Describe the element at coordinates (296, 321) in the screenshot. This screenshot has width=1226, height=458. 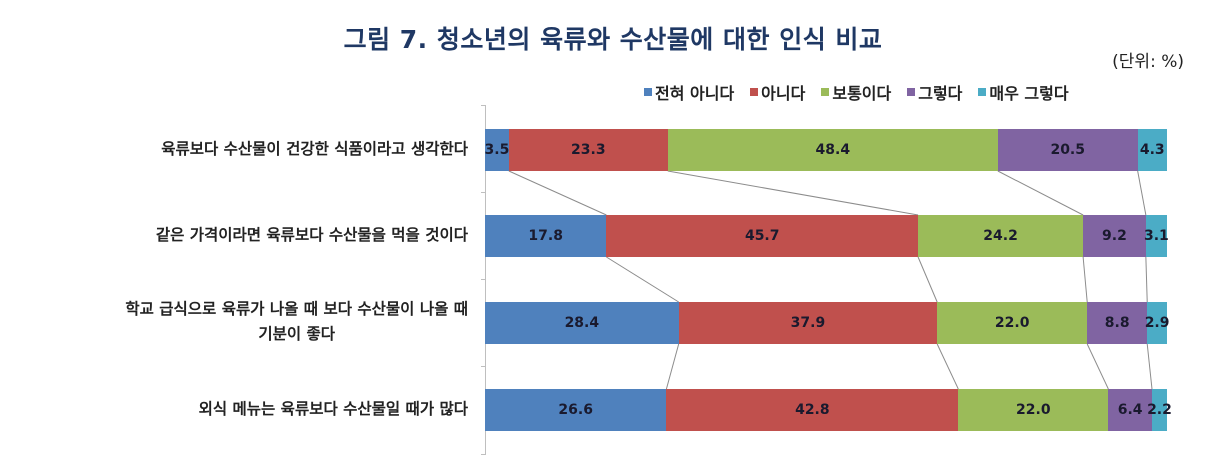
I see `category-label: 학교 급식으로 육류가 나올 때 보다 수산물이 나올 때 기분이 좋다` at that location.